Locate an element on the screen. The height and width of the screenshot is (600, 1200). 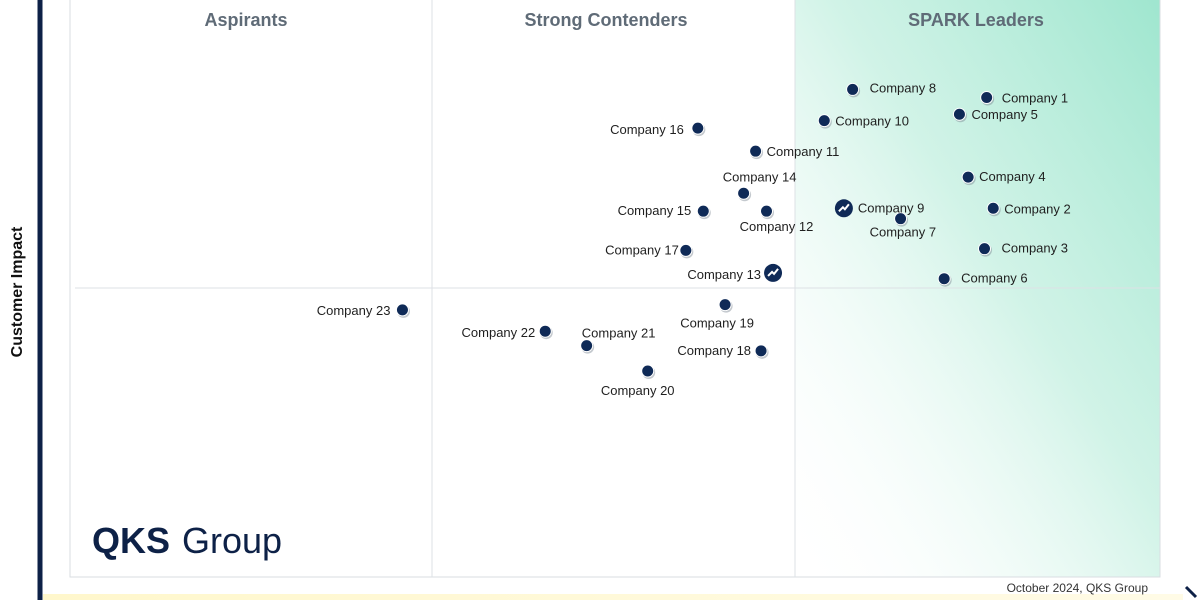
x-axis-strip is located at coordinates (613, 597).